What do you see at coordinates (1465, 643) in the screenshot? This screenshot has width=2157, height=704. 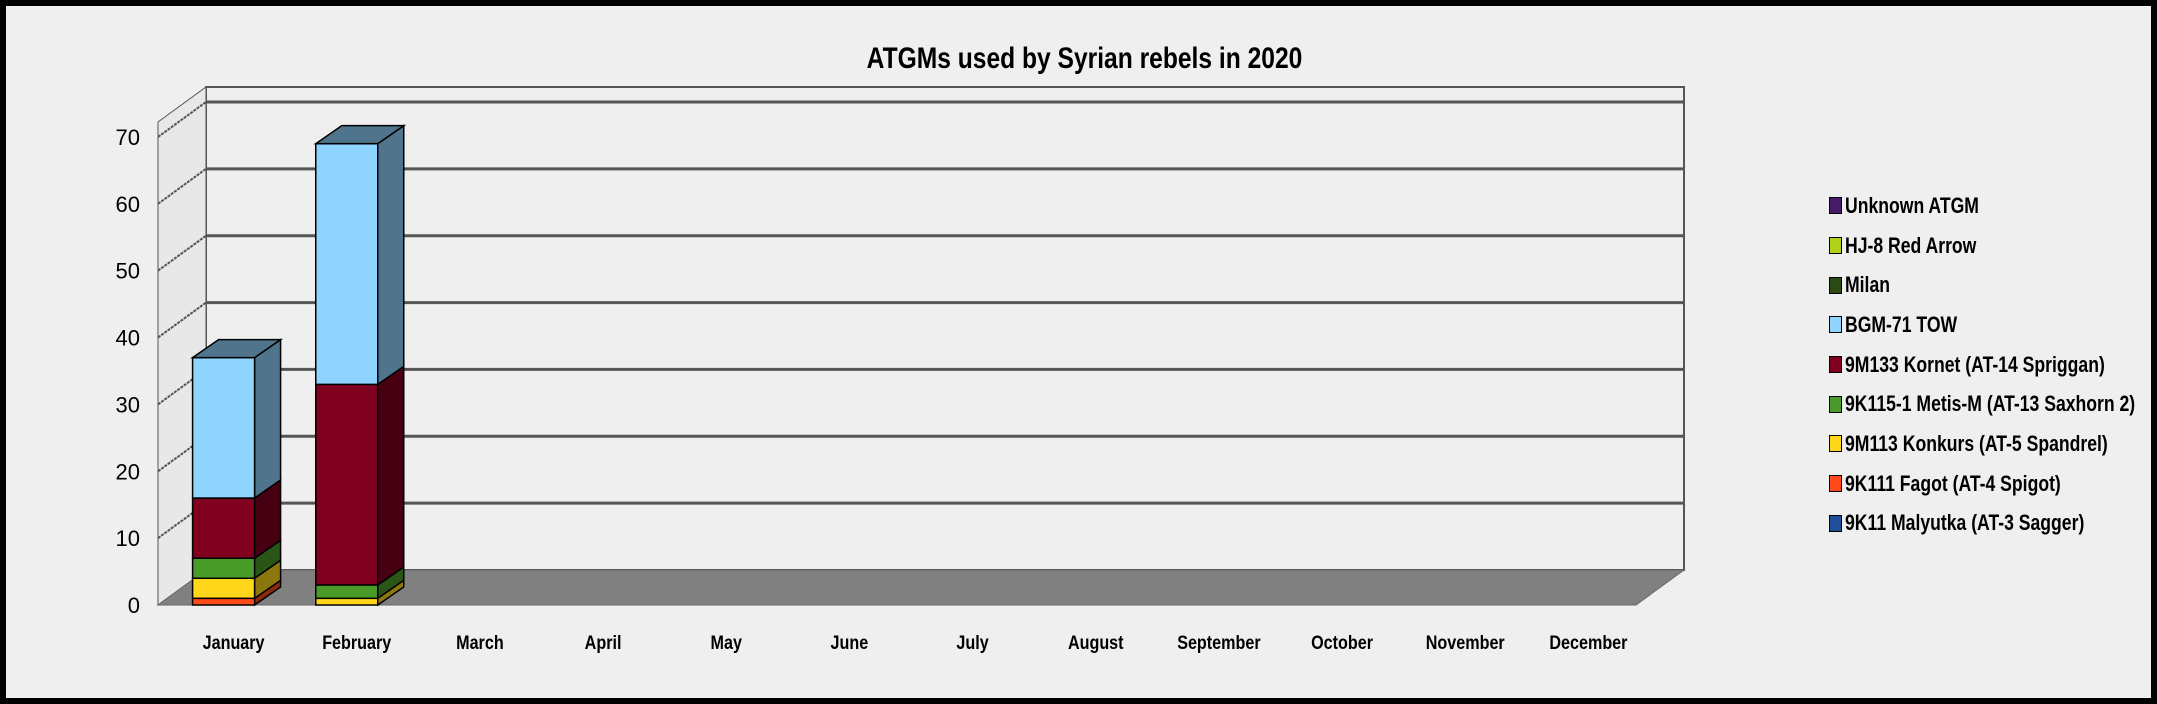 I see `x-tick-label: November` at bounding box center [1465, 643].